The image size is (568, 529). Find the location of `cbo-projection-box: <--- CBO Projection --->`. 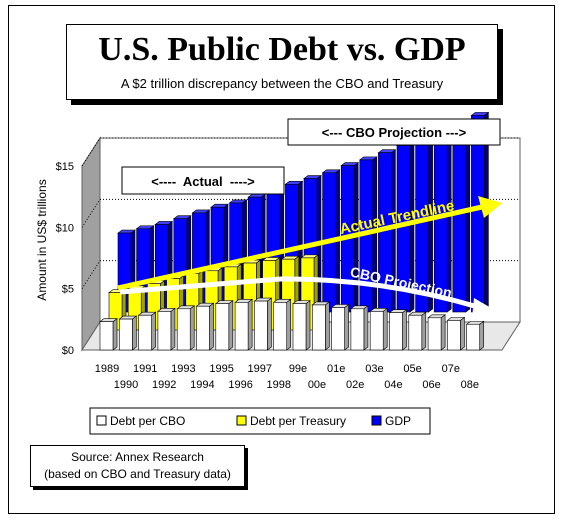

cbo-projection-box: <--- CBO Projection ---> is located at coordinates (394, 132).